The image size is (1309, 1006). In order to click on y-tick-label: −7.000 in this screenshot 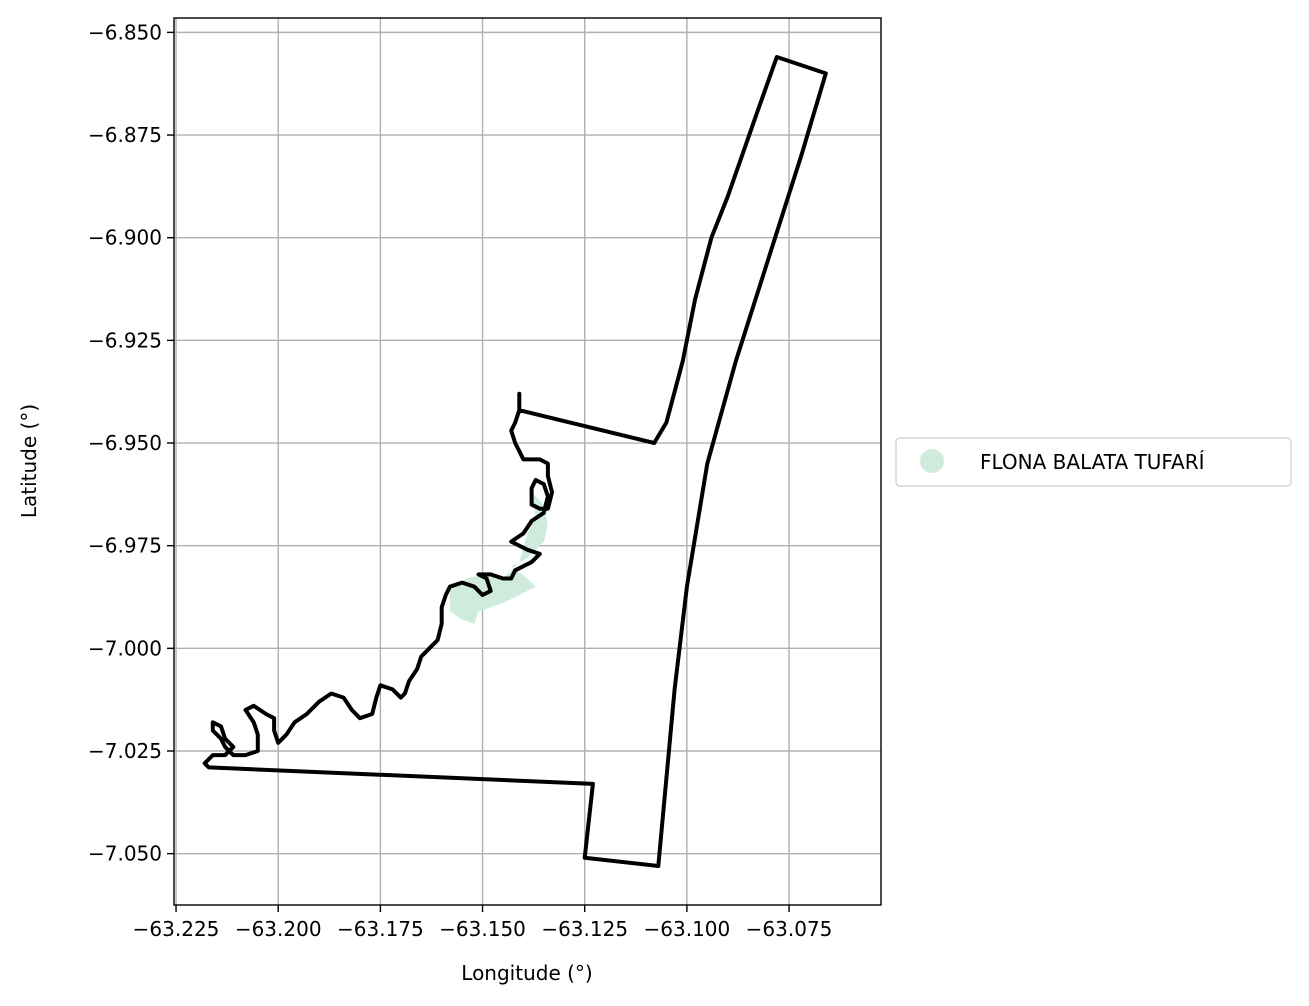, I will do `click(125, 648)`.